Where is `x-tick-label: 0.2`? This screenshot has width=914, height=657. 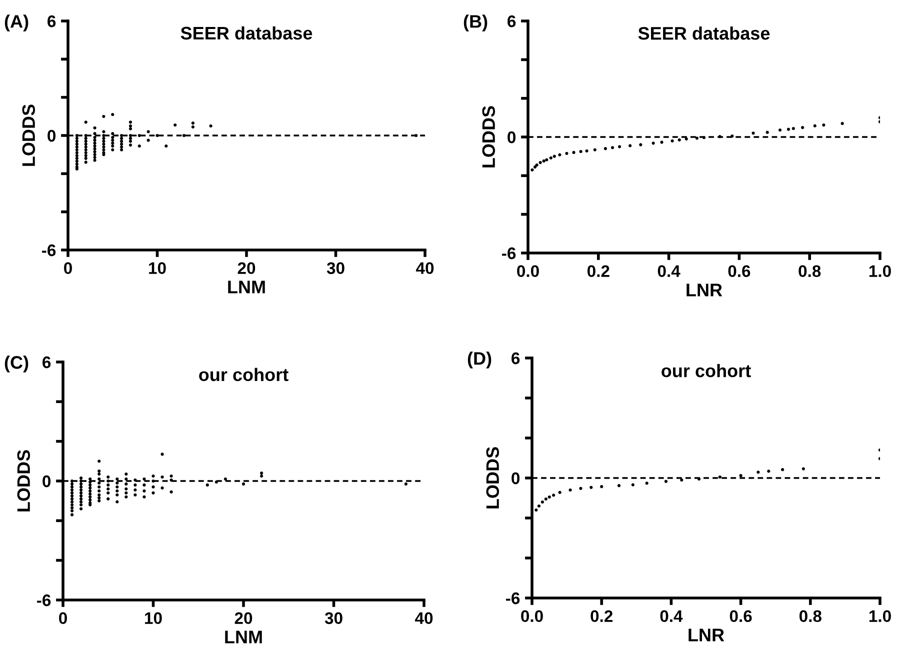
x-tick-label: 0.2 is located at coordinates (601, 616).